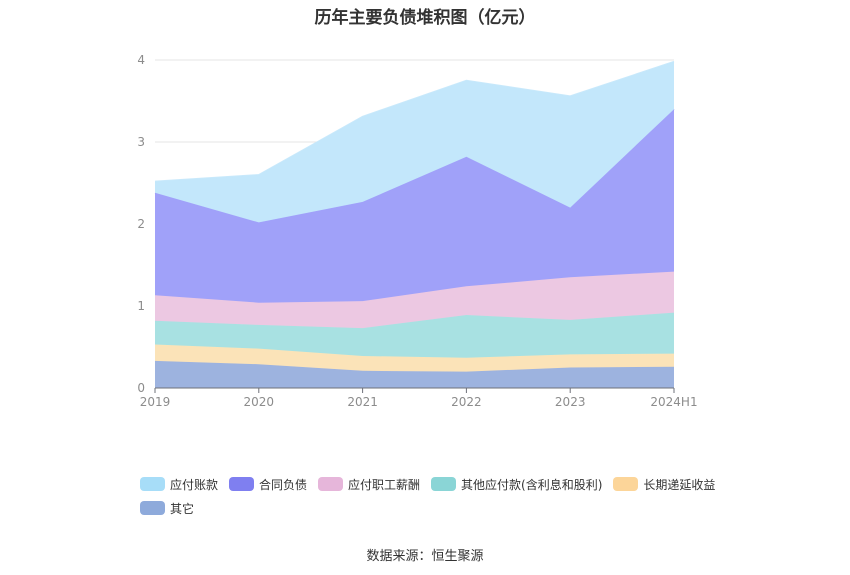  I want to click on chart-title: 历年主要负债堆积图（亿元）, so click(425, 18).